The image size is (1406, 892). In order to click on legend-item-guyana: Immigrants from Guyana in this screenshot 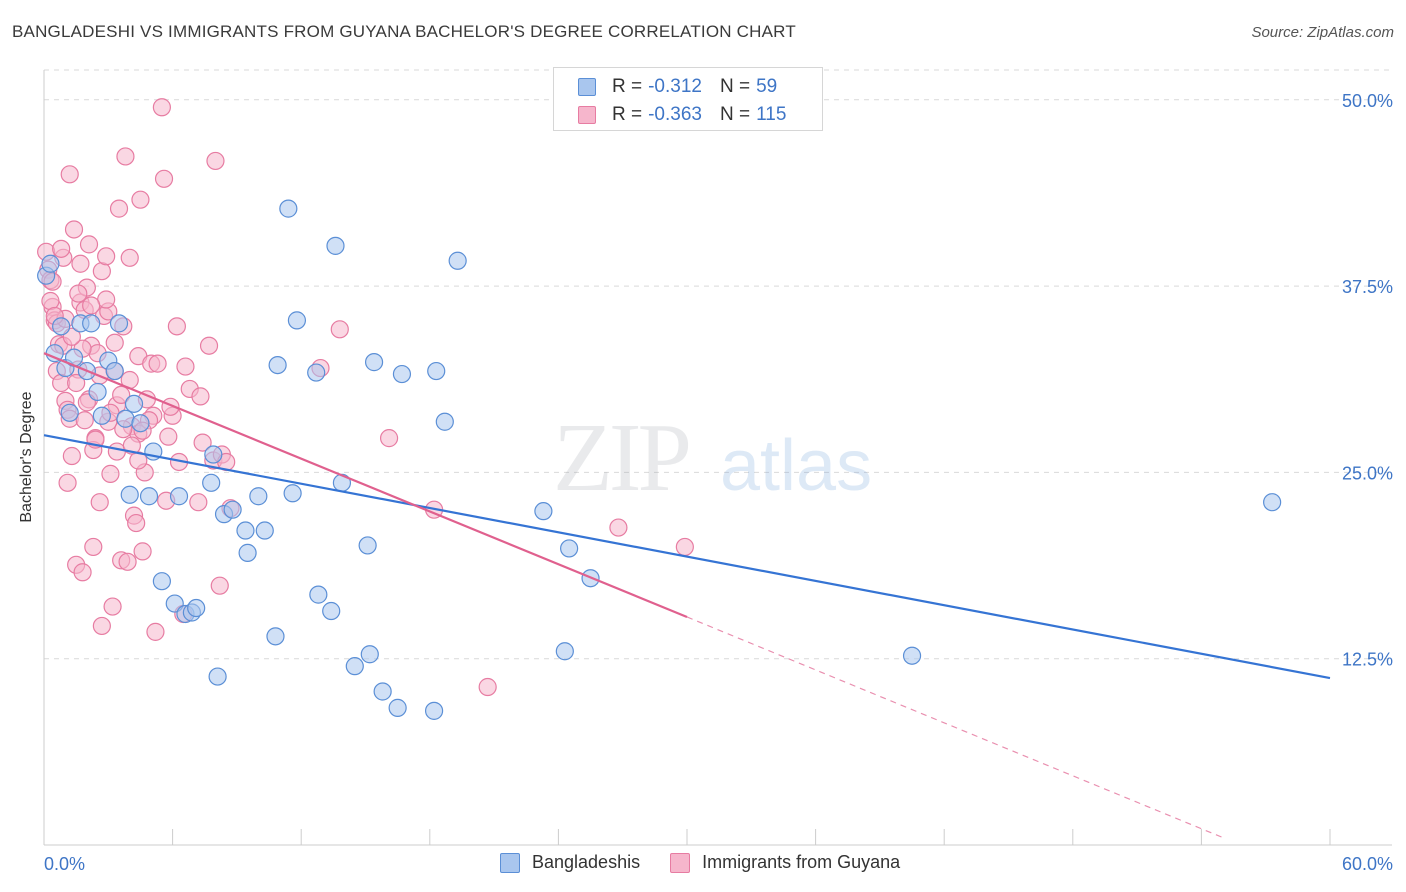, I will do `click(785, 862)`.